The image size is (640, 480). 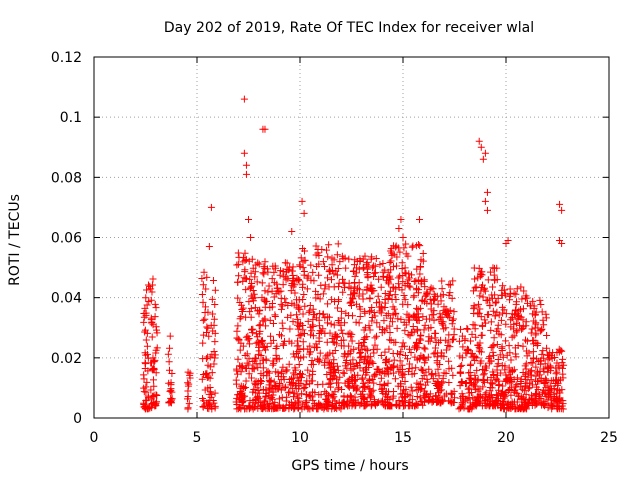 I want to click on x-tick-label: 15, so click(x=403, y=438).